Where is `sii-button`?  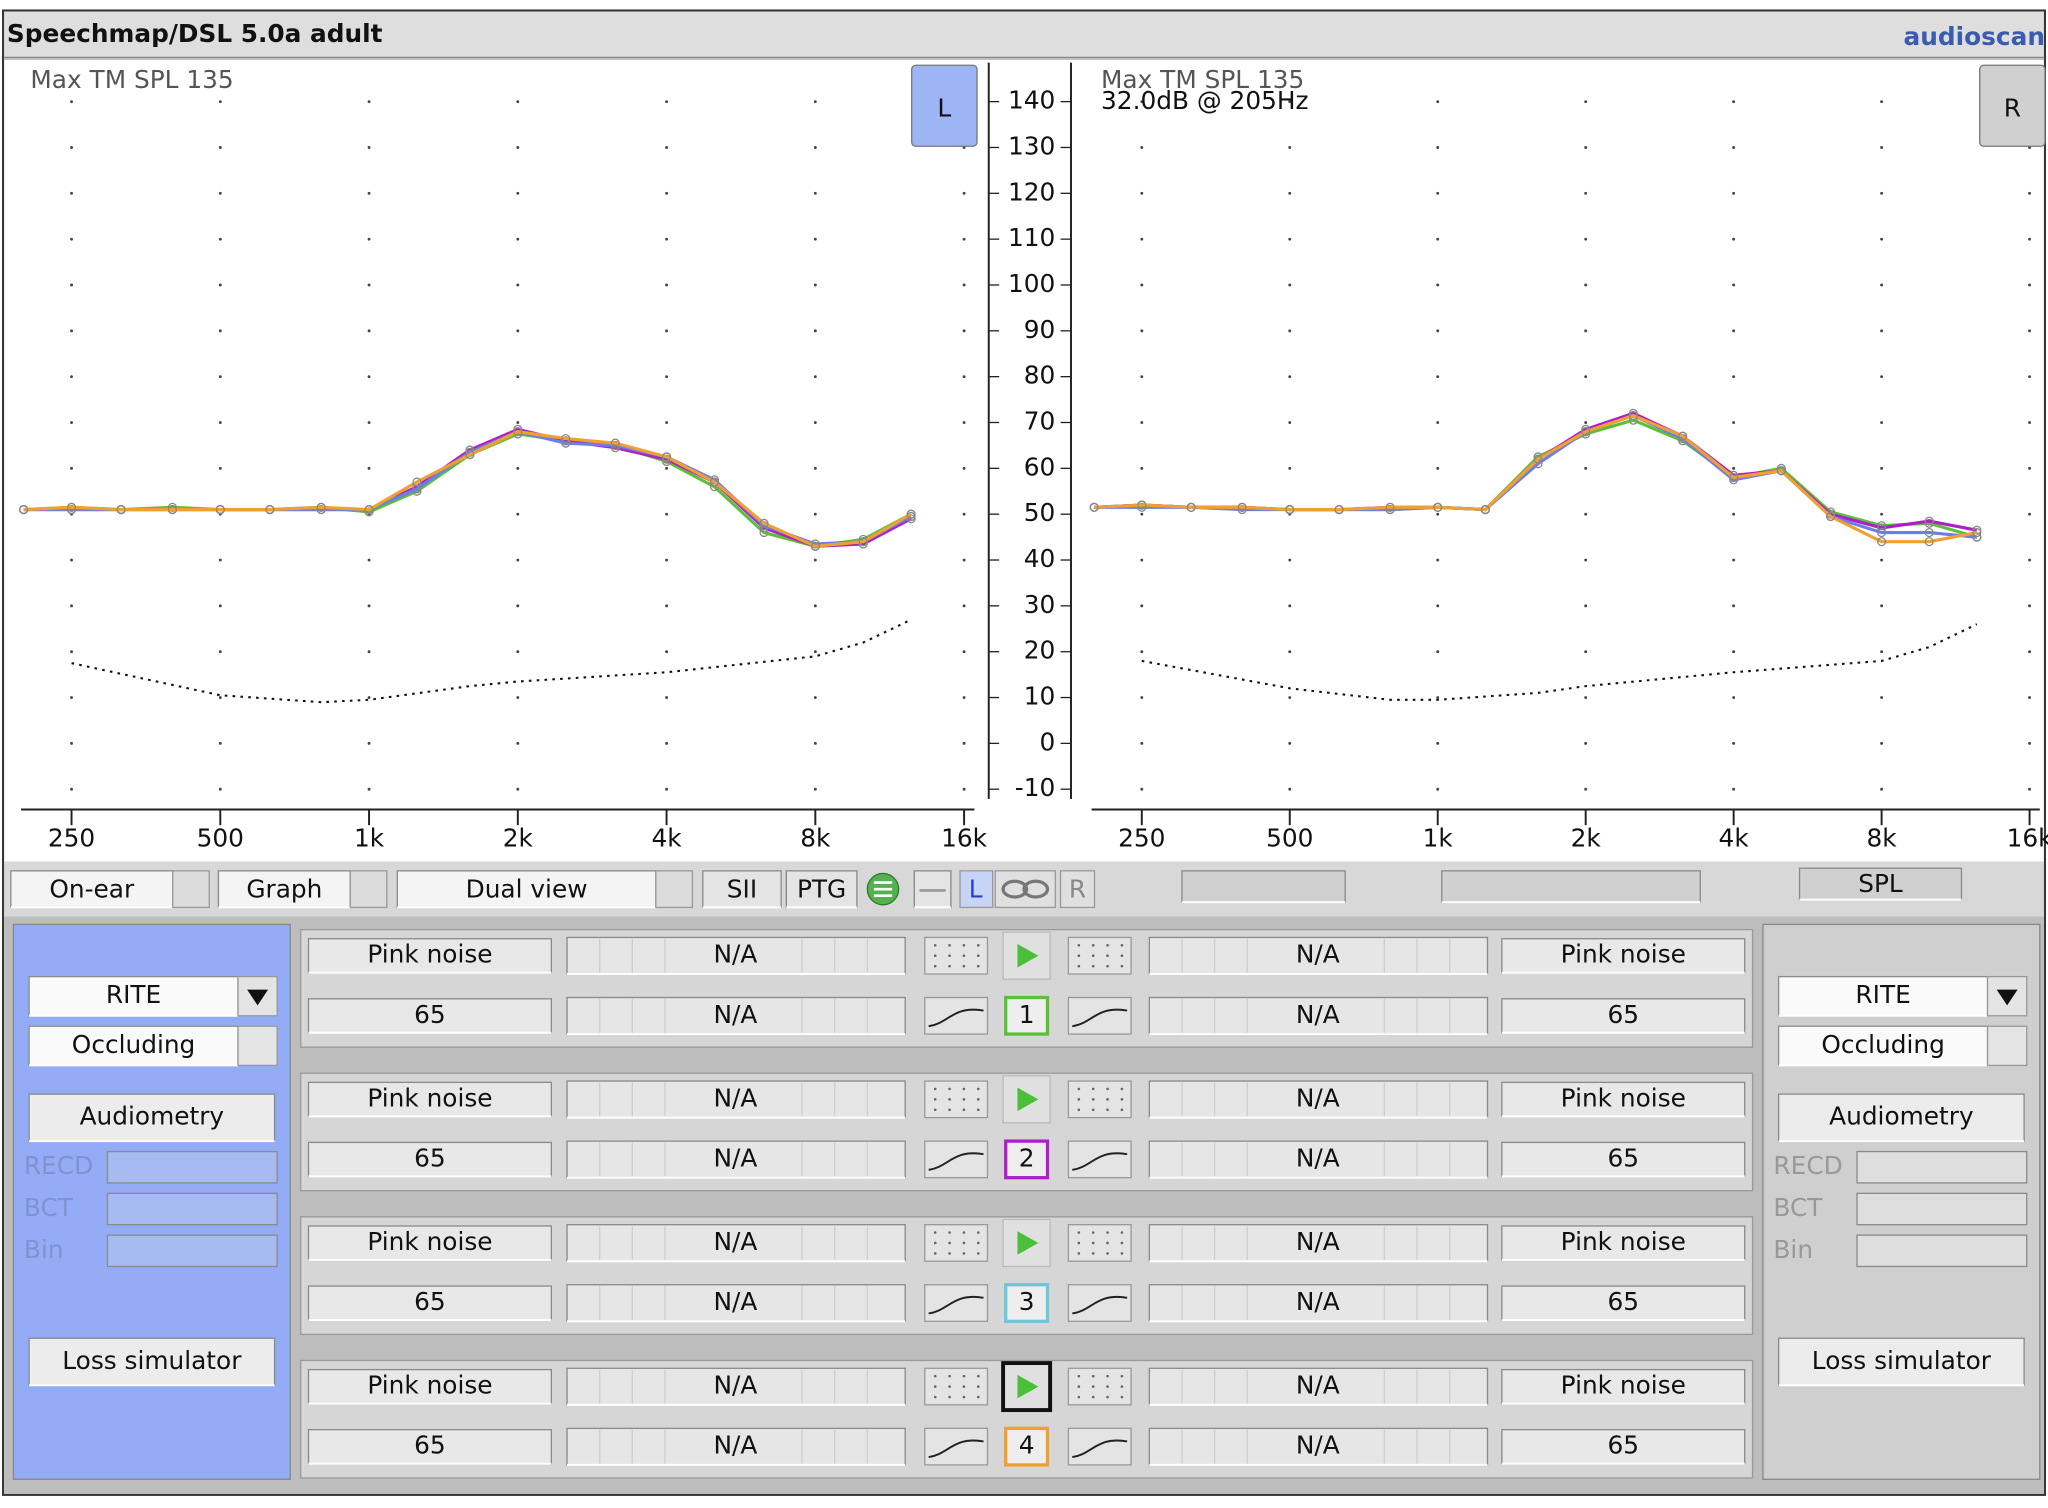
sii-button is located at coordinates (742, 889).